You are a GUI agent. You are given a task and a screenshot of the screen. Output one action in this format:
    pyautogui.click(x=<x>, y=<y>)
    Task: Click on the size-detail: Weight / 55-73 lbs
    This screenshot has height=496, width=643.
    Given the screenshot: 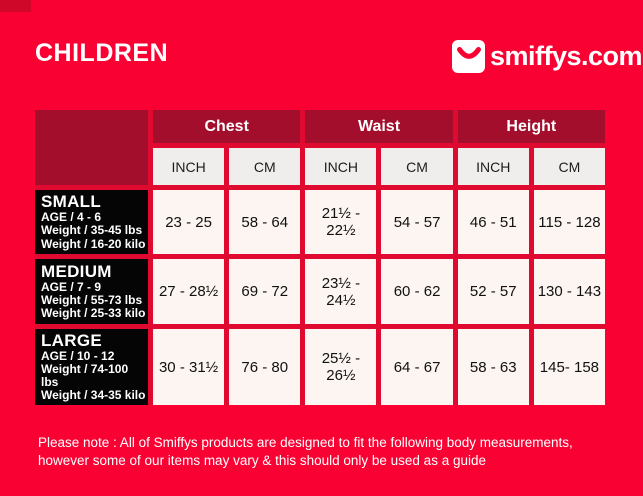 What is the action you would take?
    pyautogui.click(x=92, y=299)
    